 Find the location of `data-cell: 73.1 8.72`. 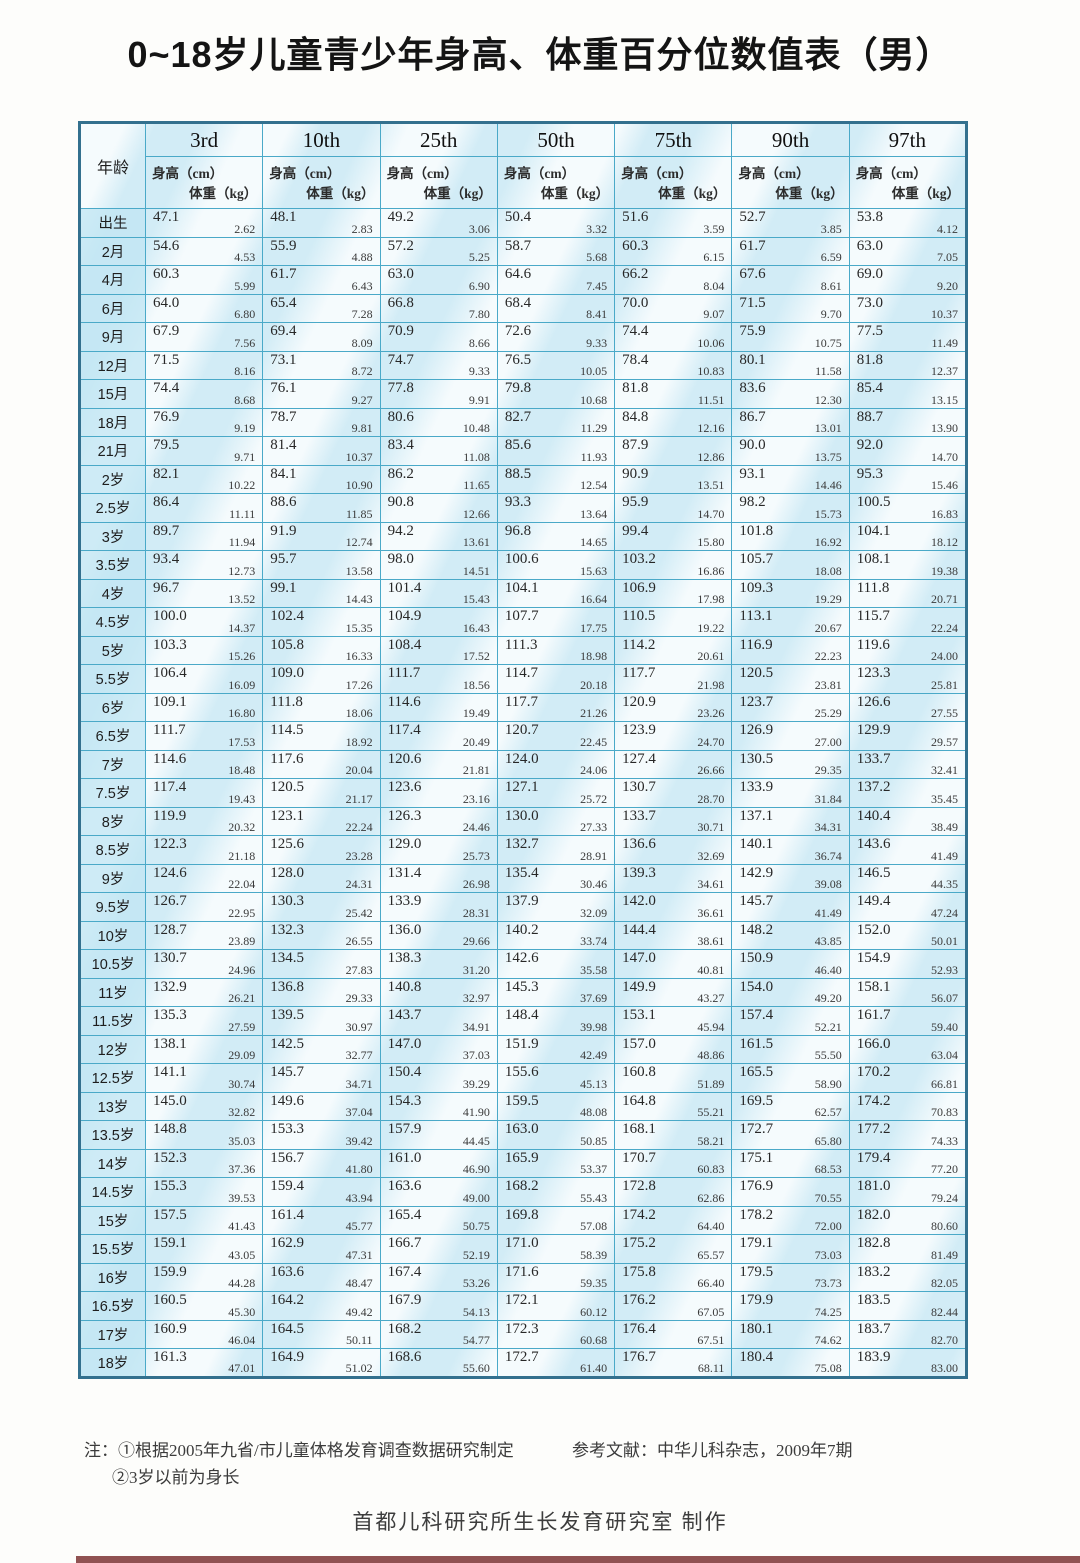

data-cell: 73.1 8.72 is located at coordinates (321, 365).